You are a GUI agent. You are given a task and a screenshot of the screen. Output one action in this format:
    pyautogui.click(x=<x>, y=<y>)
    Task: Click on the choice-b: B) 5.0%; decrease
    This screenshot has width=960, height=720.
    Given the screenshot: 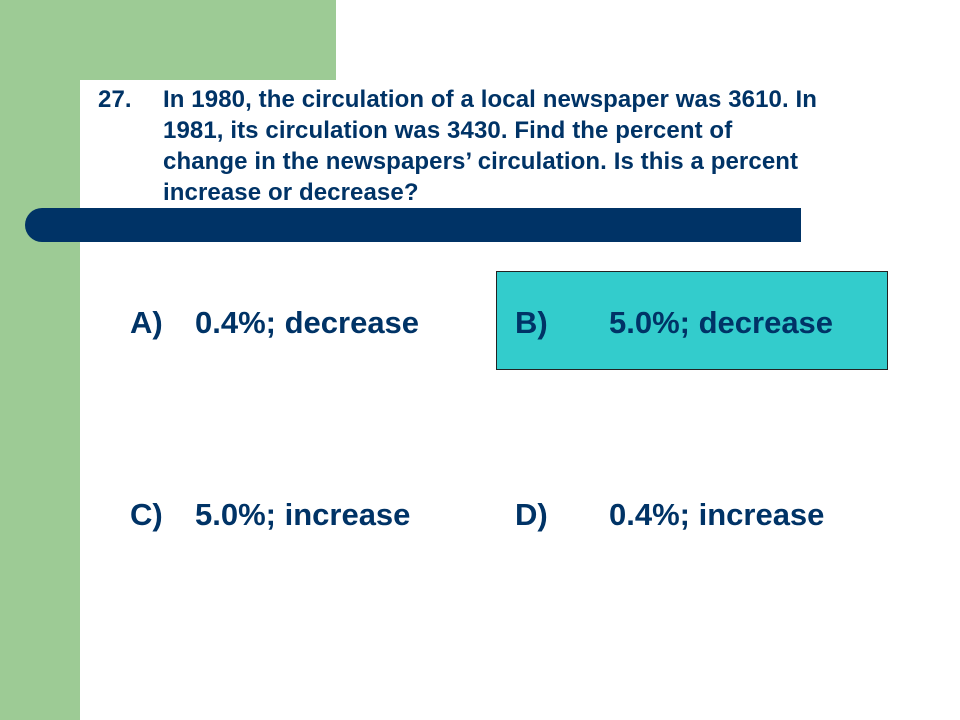 What is the action you would take?
    pyautogui.click(x=695, y=325)
    